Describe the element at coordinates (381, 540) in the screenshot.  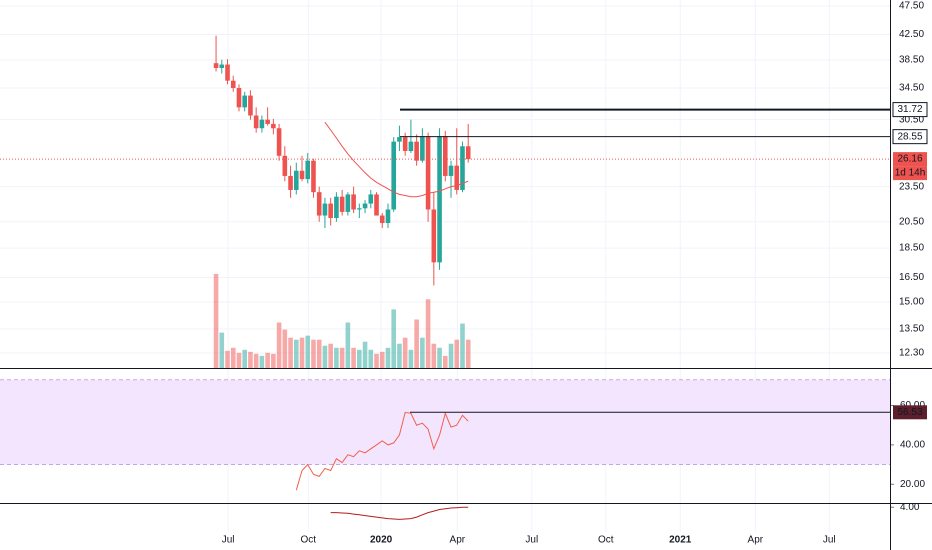
I see `x-tick-label: 2020` at that location.